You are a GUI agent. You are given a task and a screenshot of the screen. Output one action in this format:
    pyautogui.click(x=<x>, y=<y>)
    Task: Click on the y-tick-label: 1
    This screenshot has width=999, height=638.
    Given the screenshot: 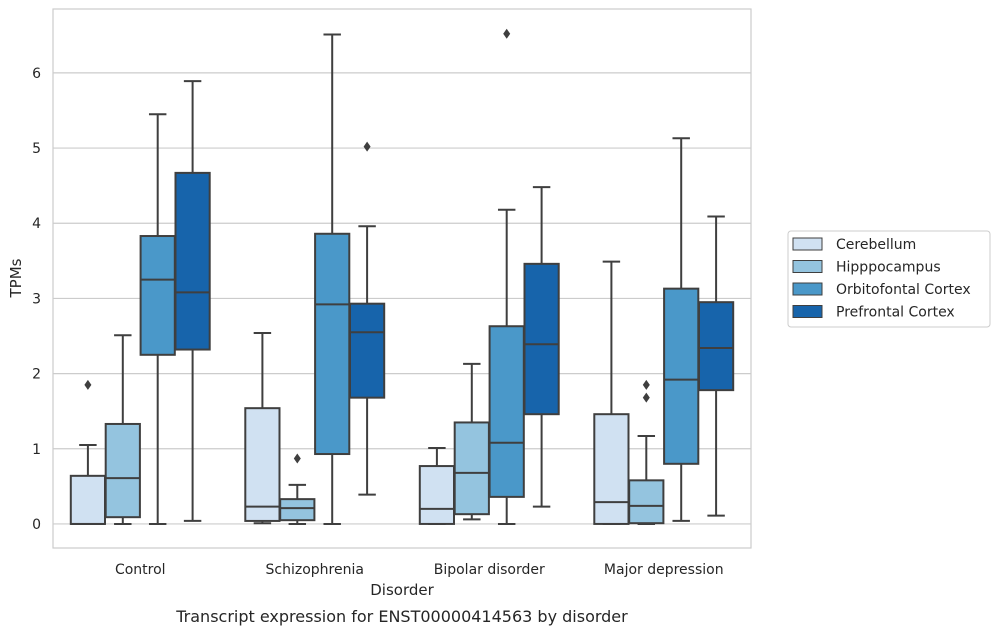 What is the action you would take?
    pyautogui.click(x=36, y=450)
    